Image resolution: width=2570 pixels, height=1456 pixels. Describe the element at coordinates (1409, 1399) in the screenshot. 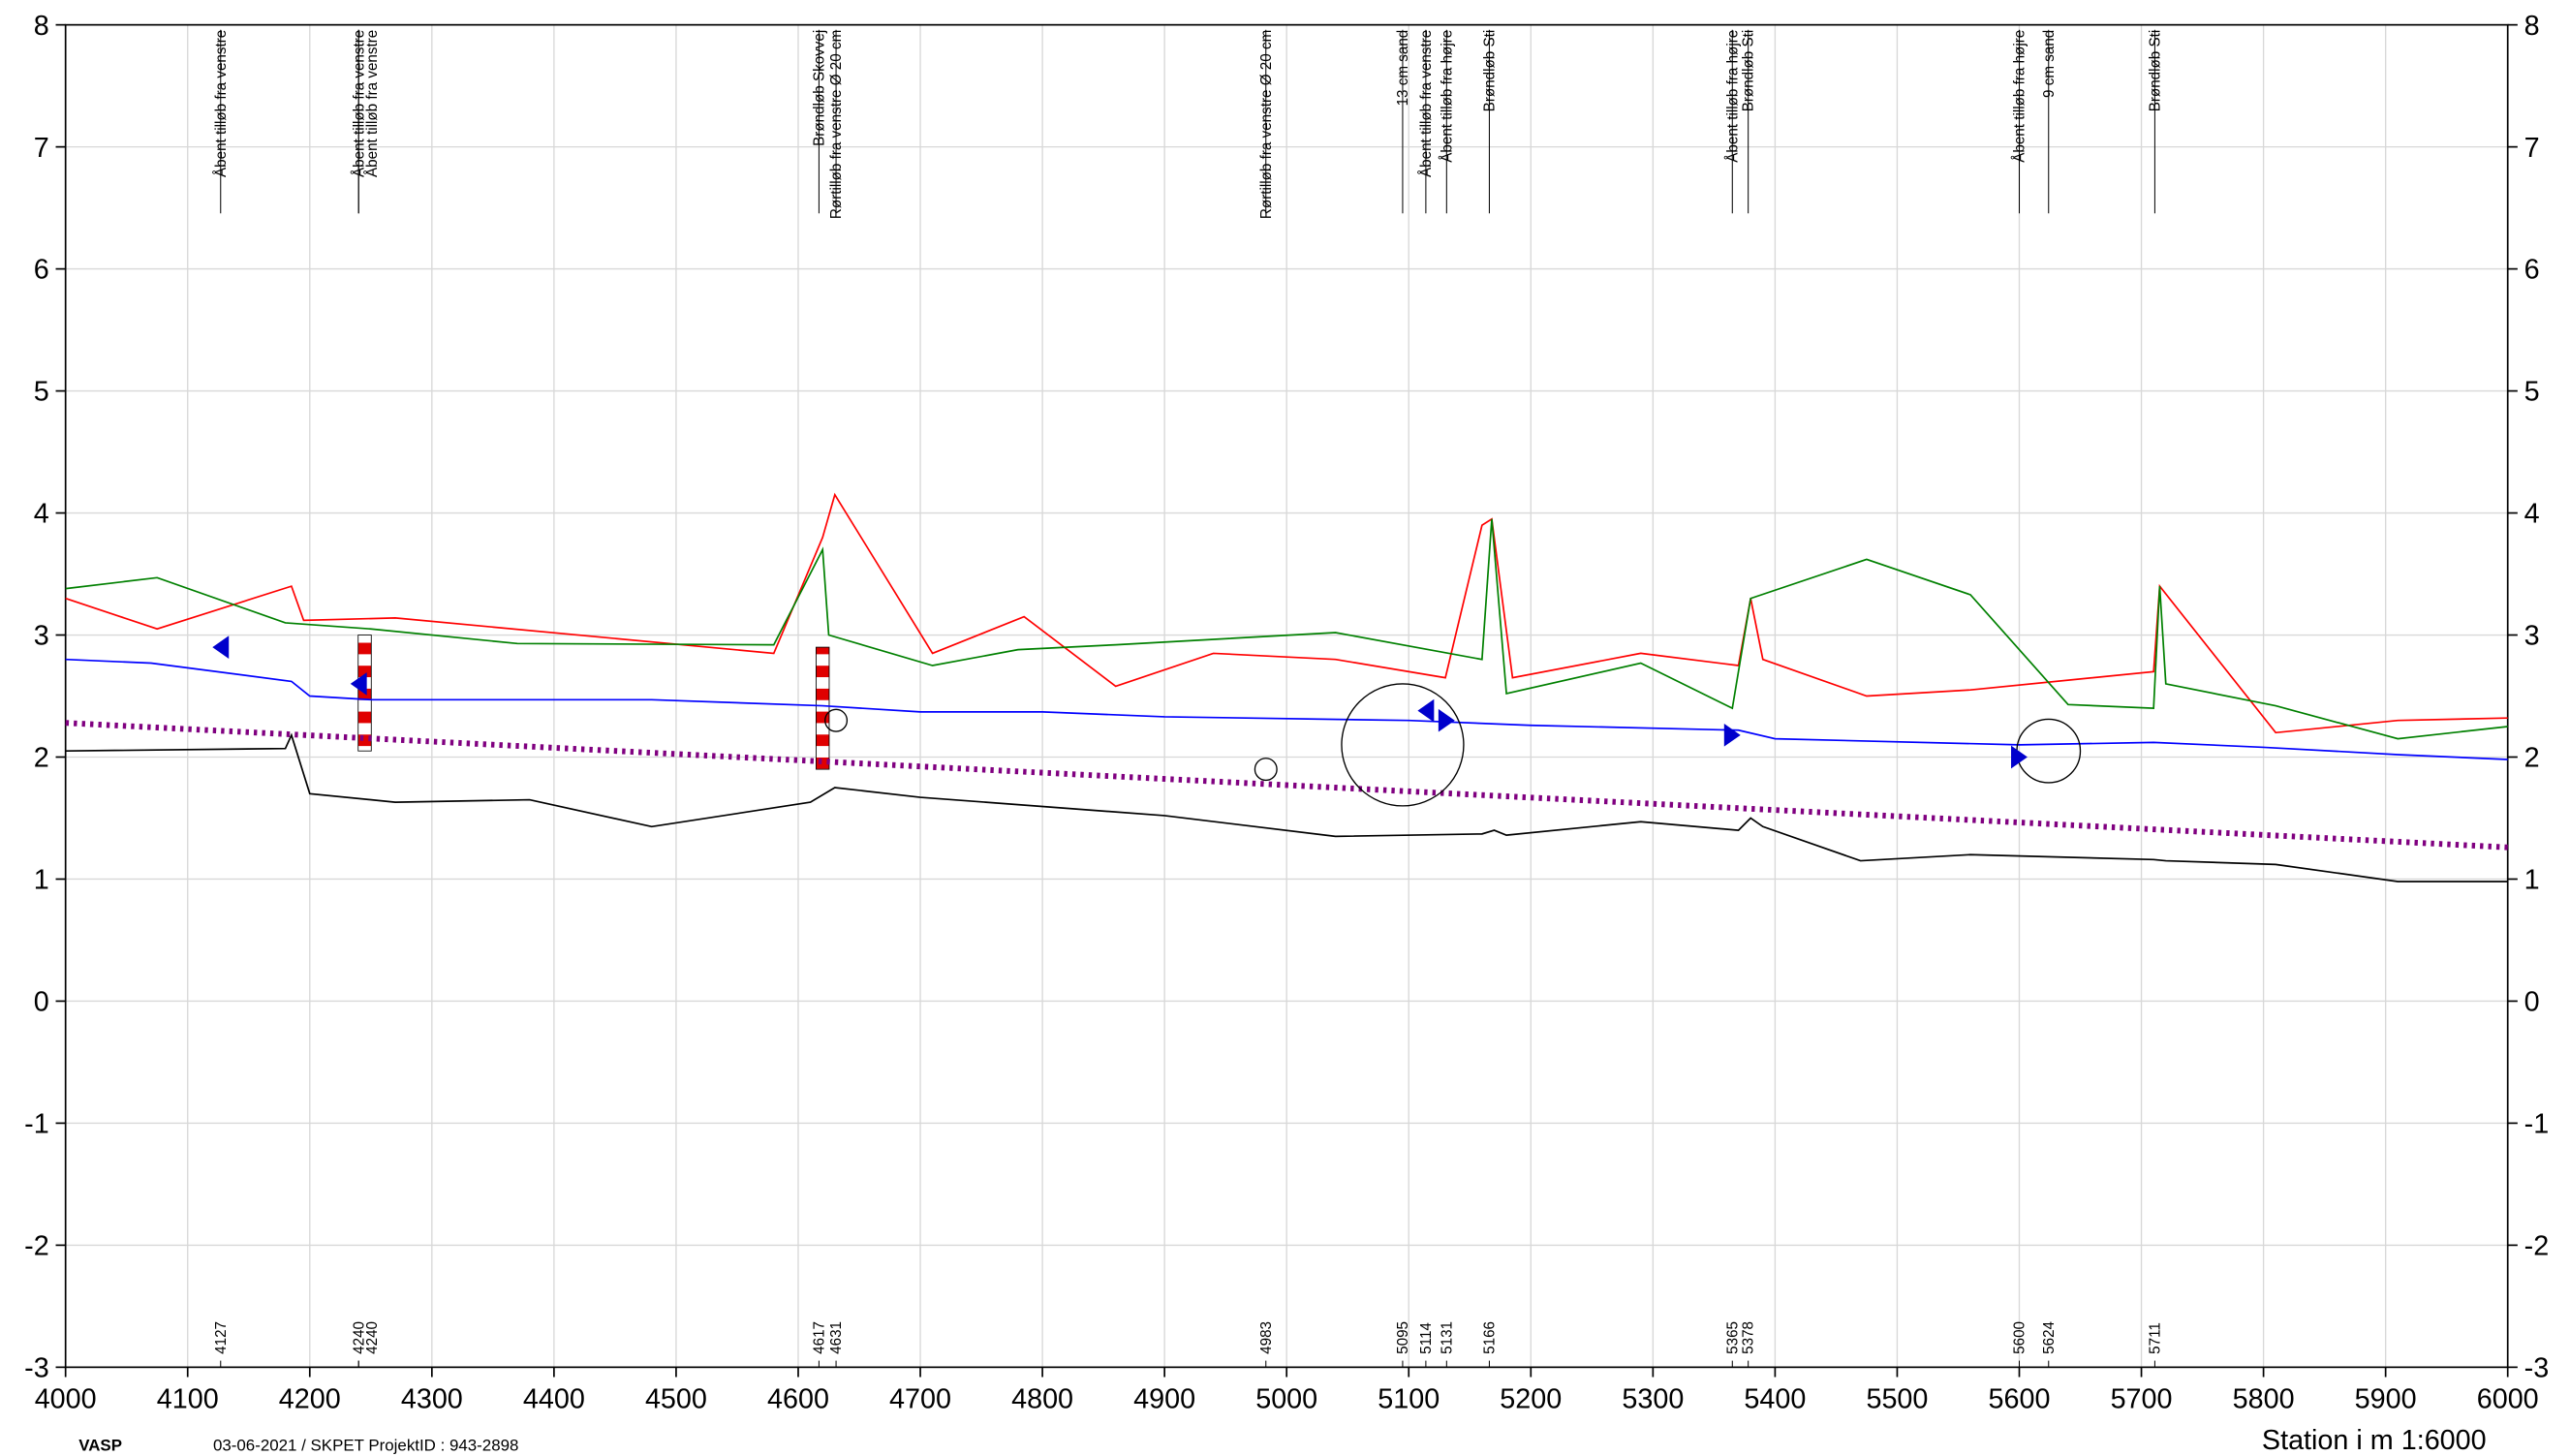

I see `x-tick-label: 5100` at that location.